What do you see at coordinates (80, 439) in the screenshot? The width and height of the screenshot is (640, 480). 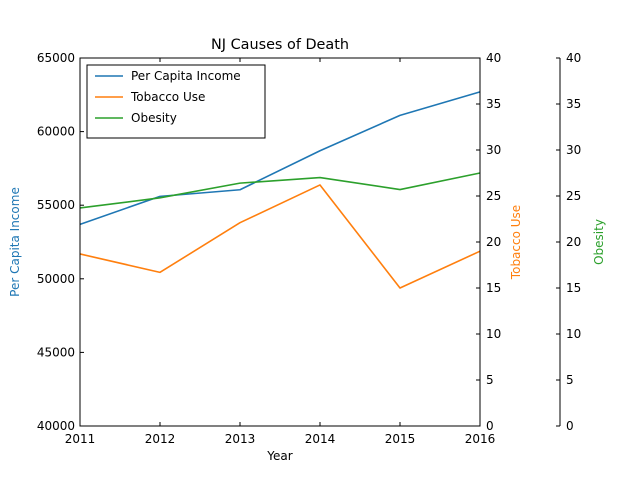 I see `x-tick-label: 2011` at bounding box center [80, 439].